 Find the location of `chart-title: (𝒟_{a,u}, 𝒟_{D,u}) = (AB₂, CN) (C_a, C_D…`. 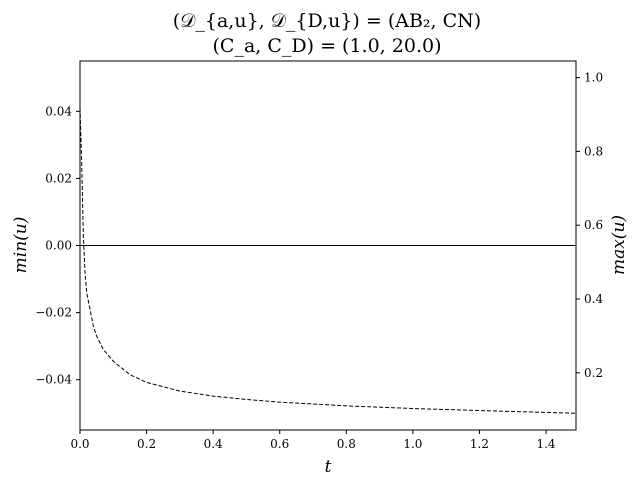

chart-title: (𝒟_{a,u}, 𝒟_{D,u}) = (AB₂, CN) (C_a, C_D… is located at coordinates (327, 33).